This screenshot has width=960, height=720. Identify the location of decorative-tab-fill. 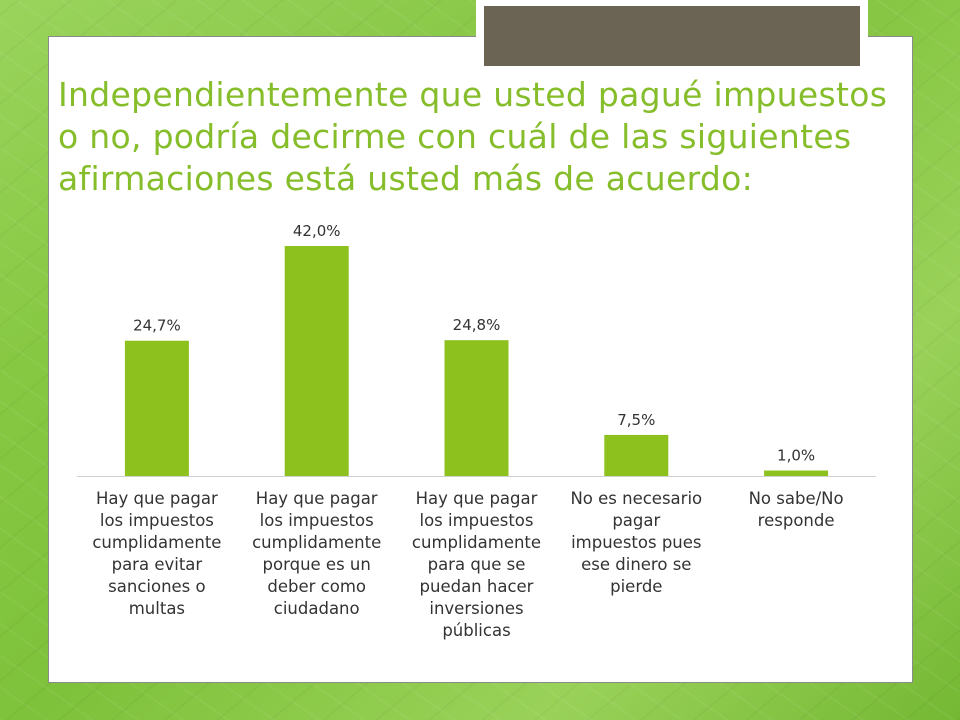
(672, 36).